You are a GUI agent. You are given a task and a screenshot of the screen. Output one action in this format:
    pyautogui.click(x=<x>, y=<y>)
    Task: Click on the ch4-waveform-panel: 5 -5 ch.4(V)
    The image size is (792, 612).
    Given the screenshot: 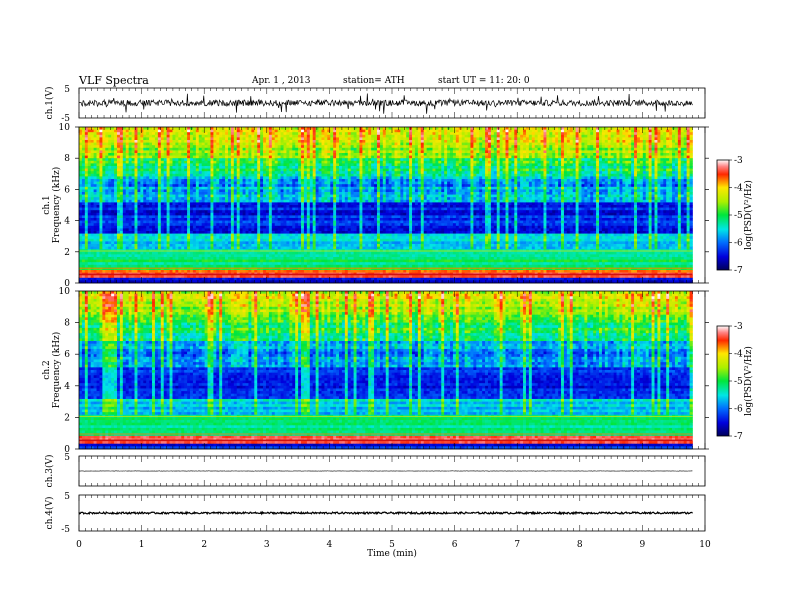 What is the action you would take?
    pyautogui.click(x=374, y=513)
    